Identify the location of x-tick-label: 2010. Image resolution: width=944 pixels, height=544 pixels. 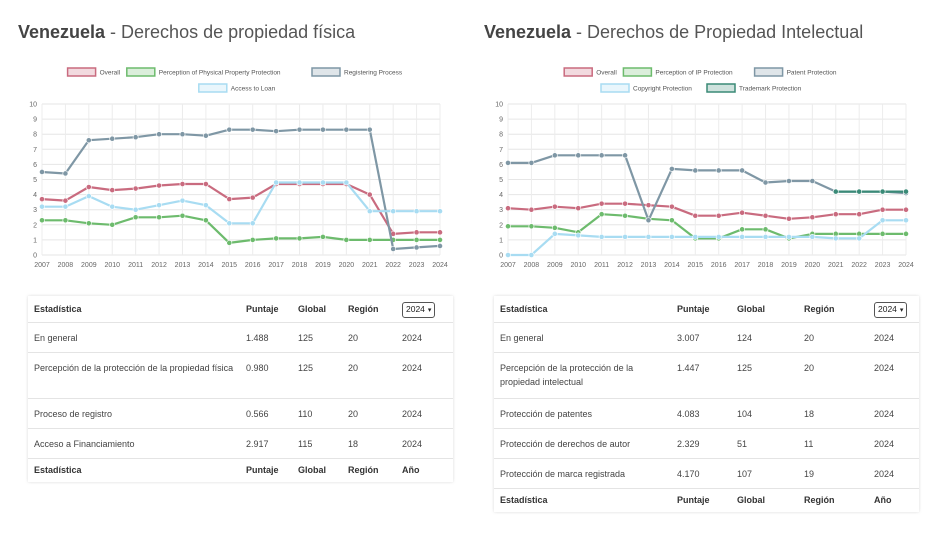
(112, 265).